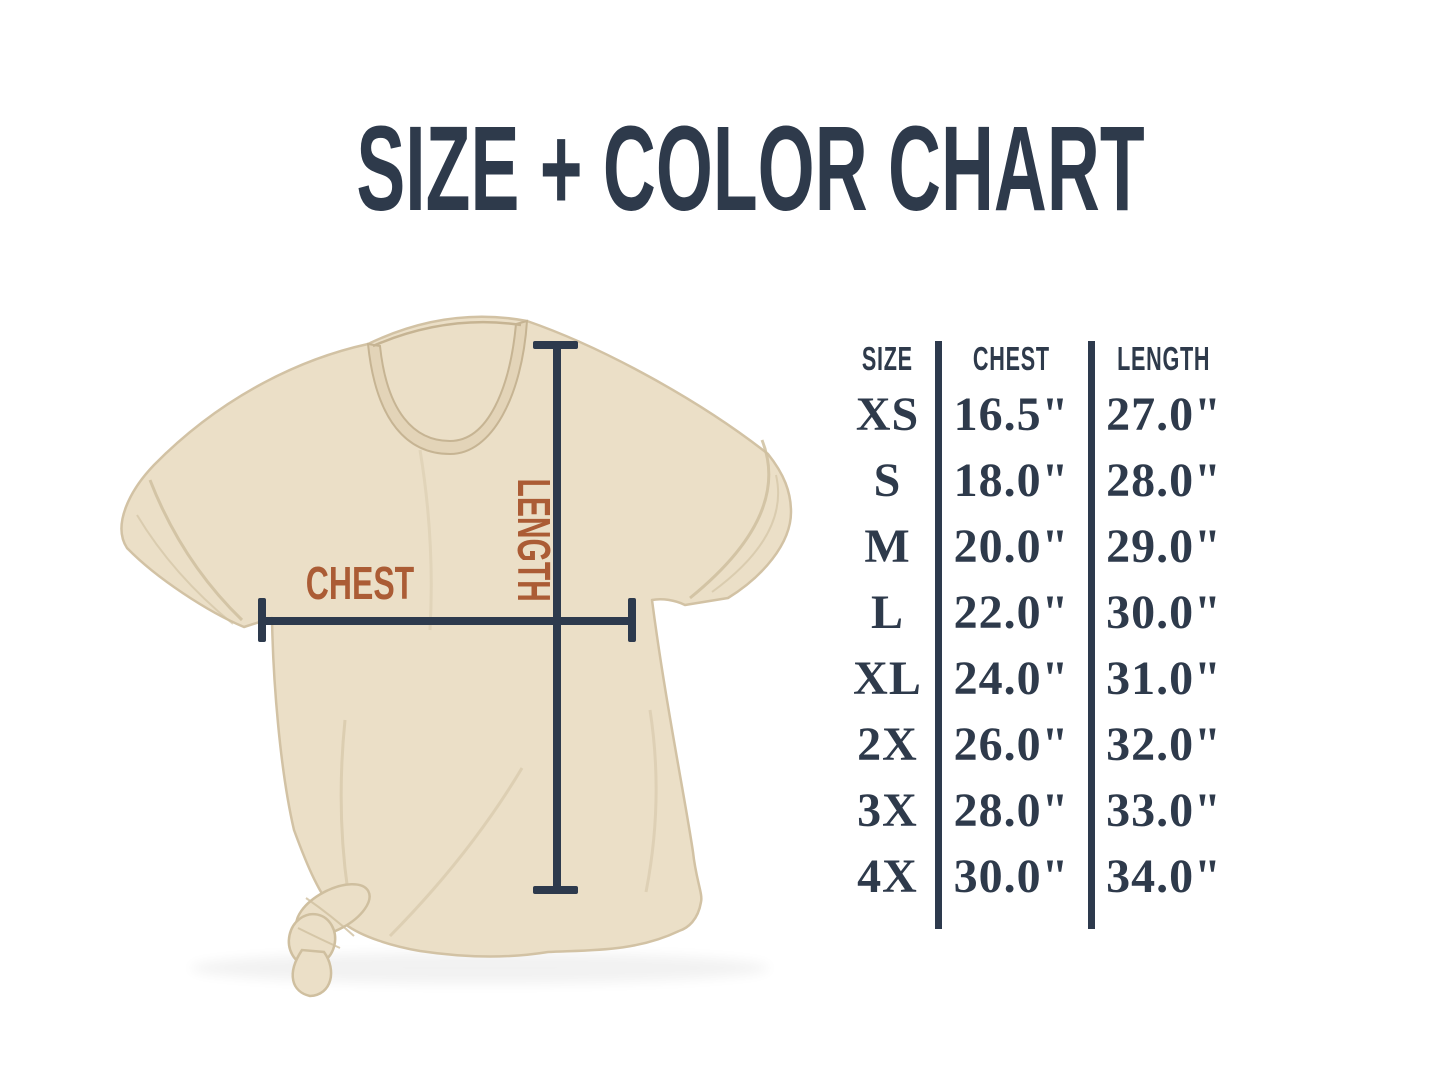  Describe the element at coordinates (1164, 744) in the screenshot. I see `length-value: 32.0"` at that location.